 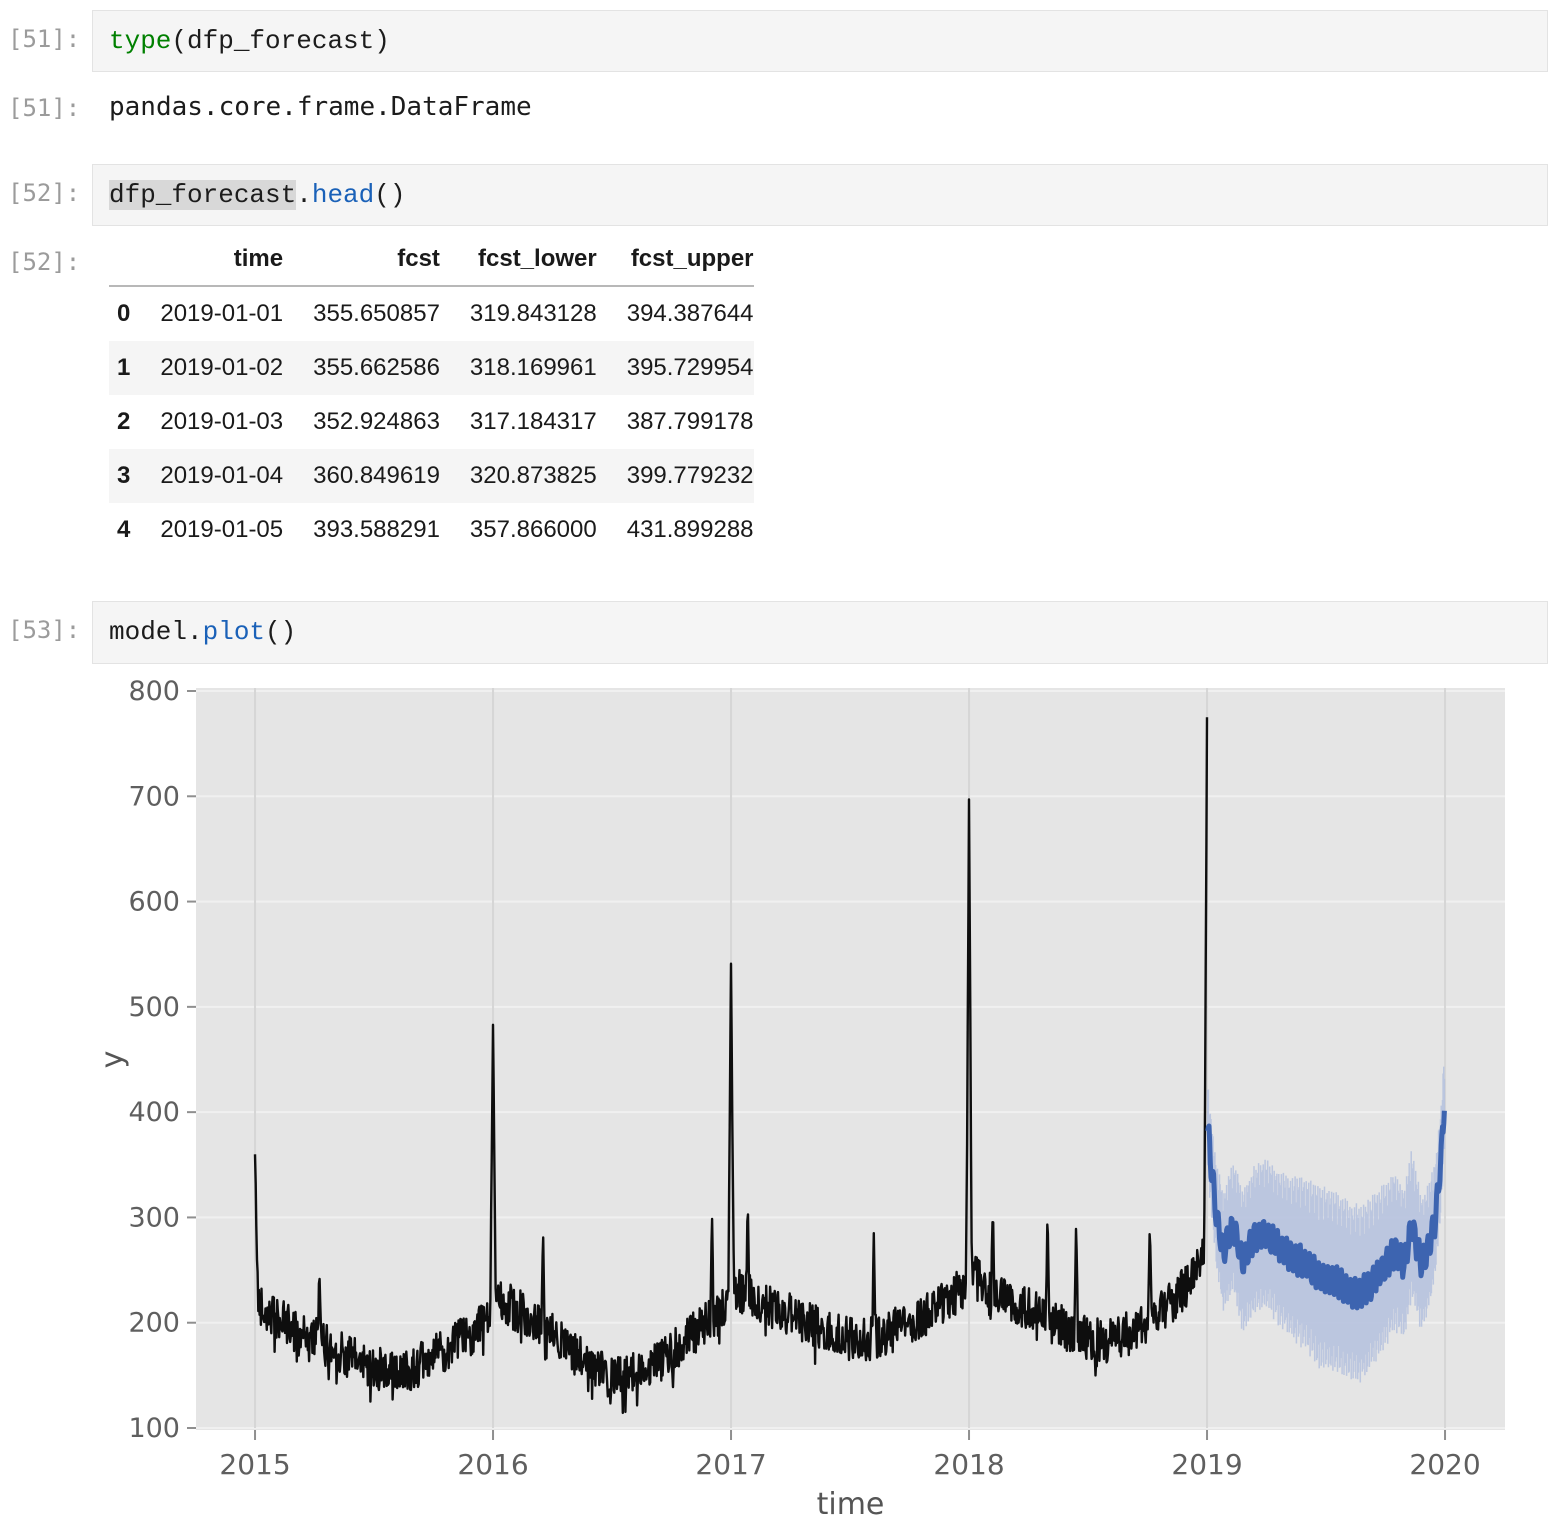 I want to click on row-index: 3, so click(x=124, y=476).